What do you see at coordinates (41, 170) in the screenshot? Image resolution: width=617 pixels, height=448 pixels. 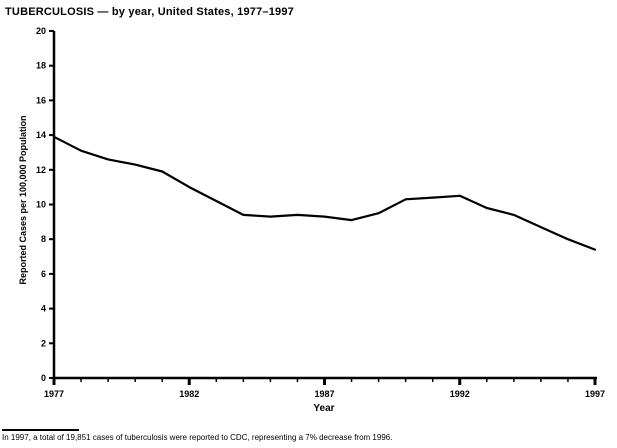 I see `y-tick-label: 12` at bounding box center [41, 170].